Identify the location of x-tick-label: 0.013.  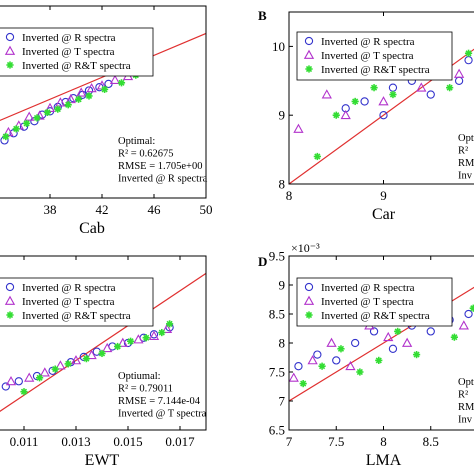
(75, 441).